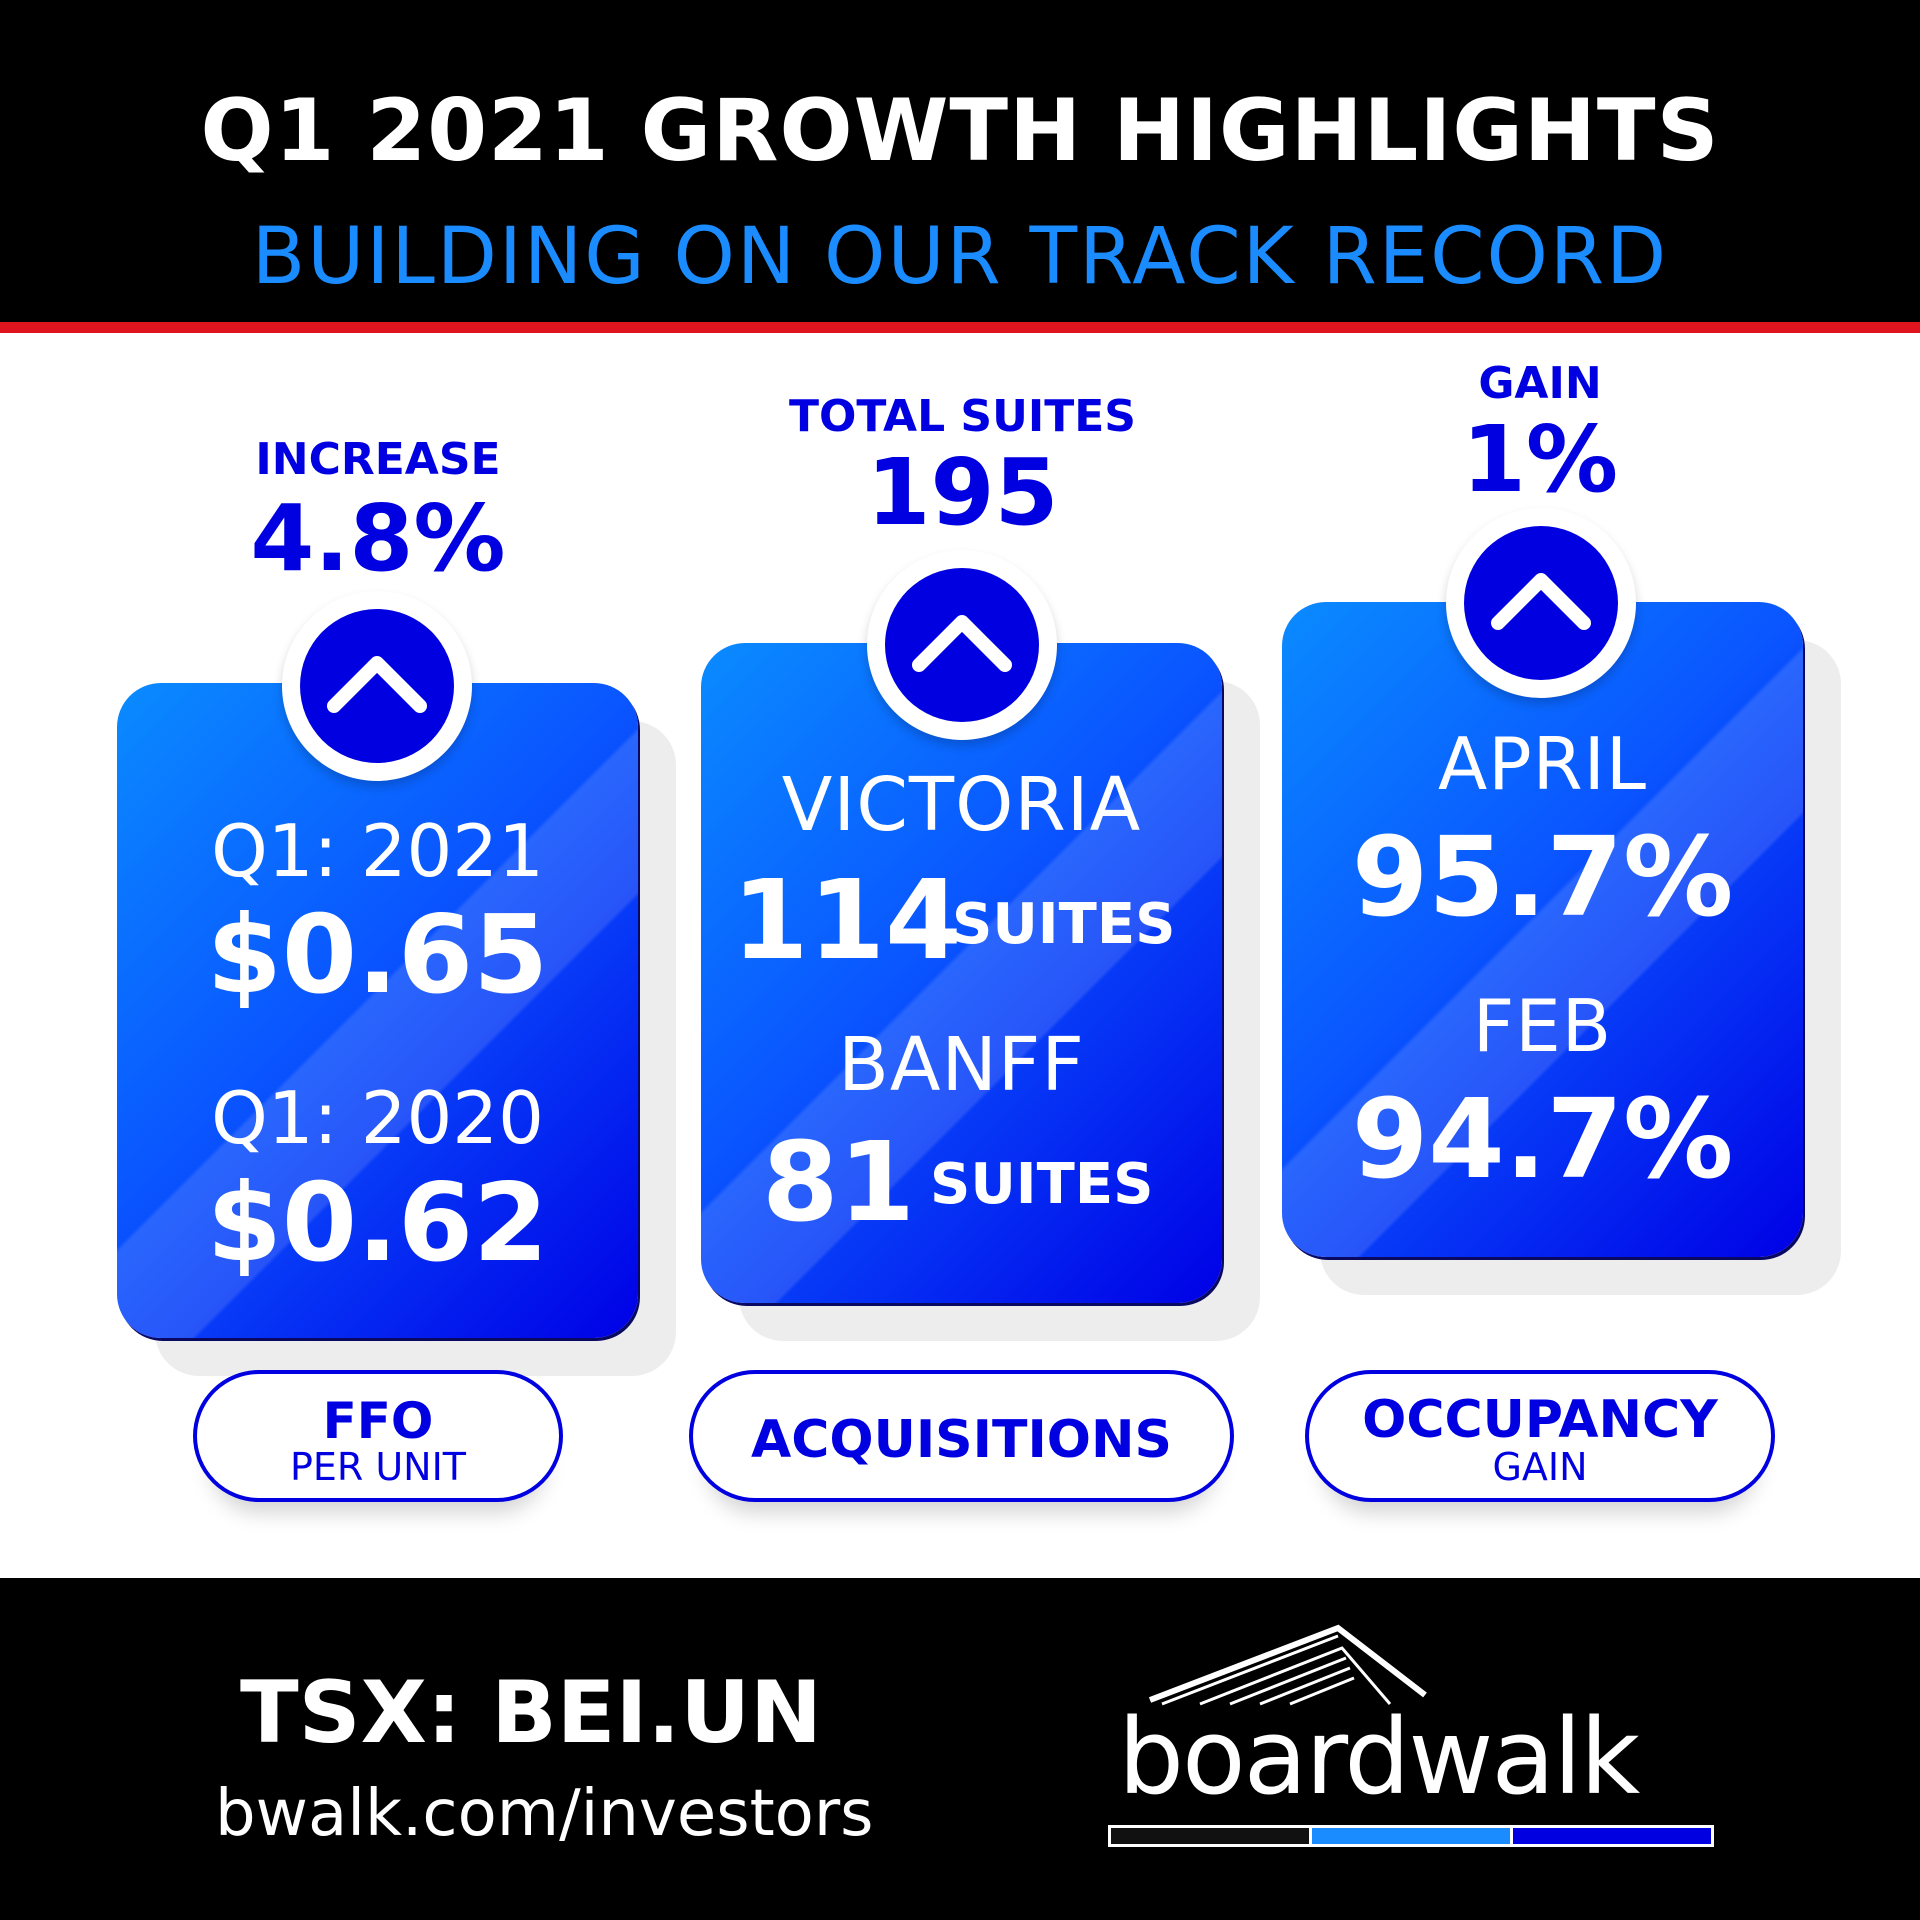 The height and width of the screenshot is (1920, 1920). I want to click on occ-april-label: APRIL, so click(1542, 764).